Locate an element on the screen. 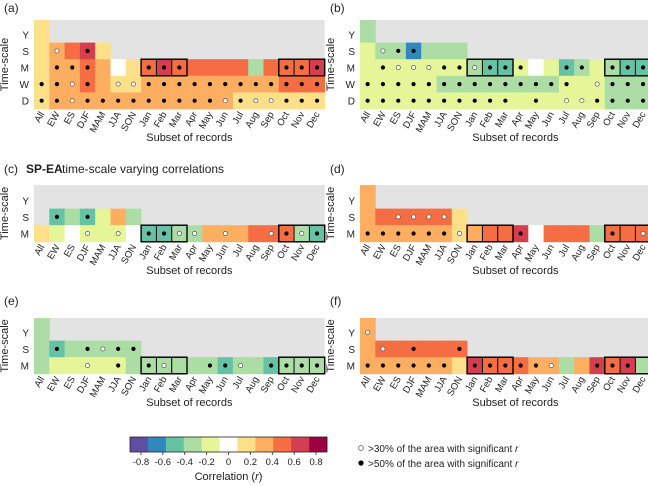  panel-title-bold: SP-EA is located at coordinates (44, 169).